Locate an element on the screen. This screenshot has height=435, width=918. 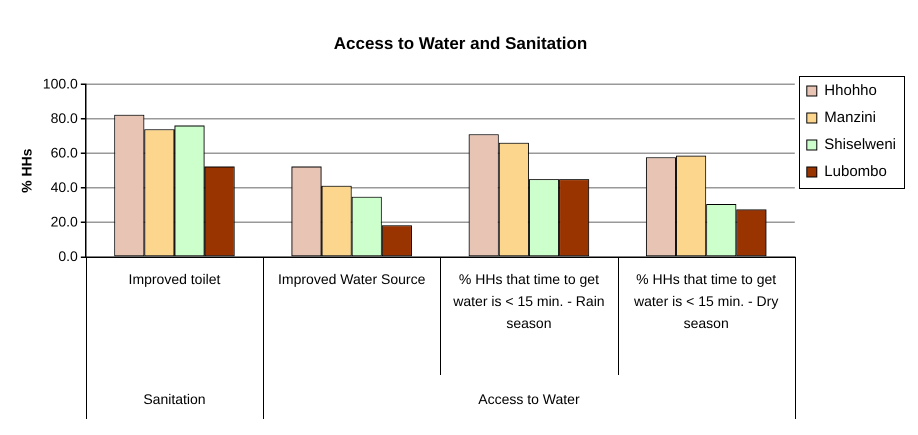
legend-label: Manzini is located at coordinates (850, 117).